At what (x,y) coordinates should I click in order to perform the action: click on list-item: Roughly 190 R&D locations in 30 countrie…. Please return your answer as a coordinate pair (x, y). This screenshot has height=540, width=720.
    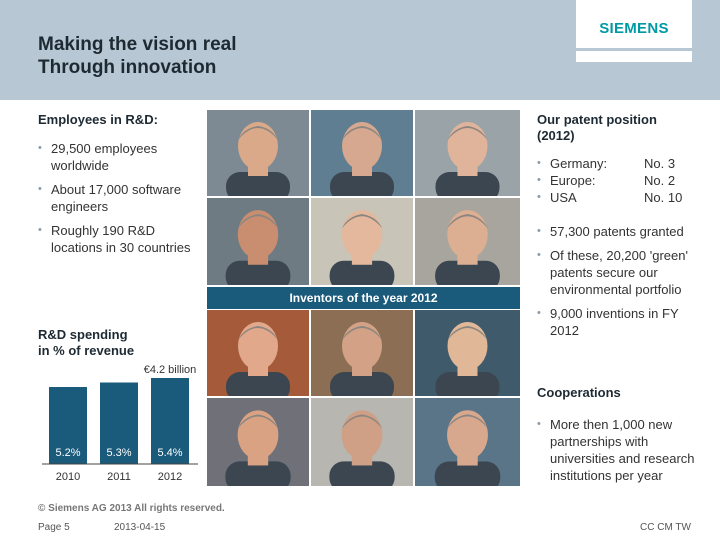
    Looking at the image, I should click on (118, 239).